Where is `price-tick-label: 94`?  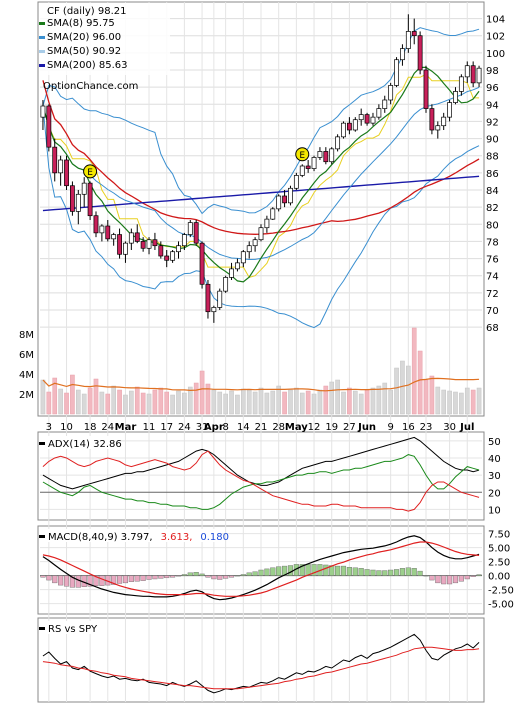
price-tick-label: 94 is located at coordinates (492, 105).